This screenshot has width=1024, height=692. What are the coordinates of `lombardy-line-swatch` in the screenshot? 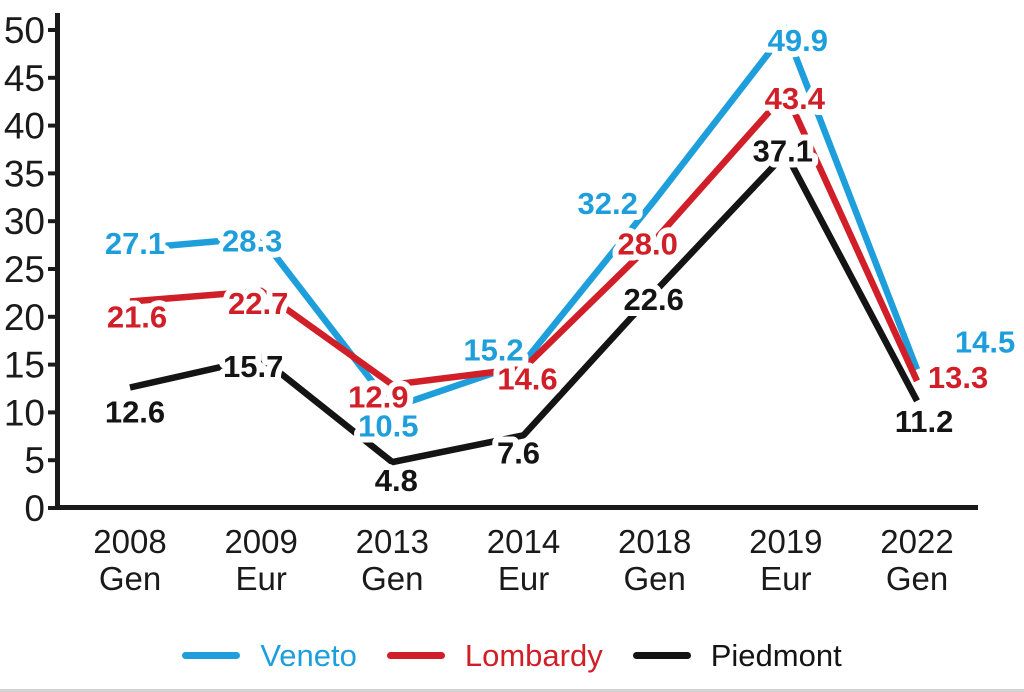 It's located at (415, 655).